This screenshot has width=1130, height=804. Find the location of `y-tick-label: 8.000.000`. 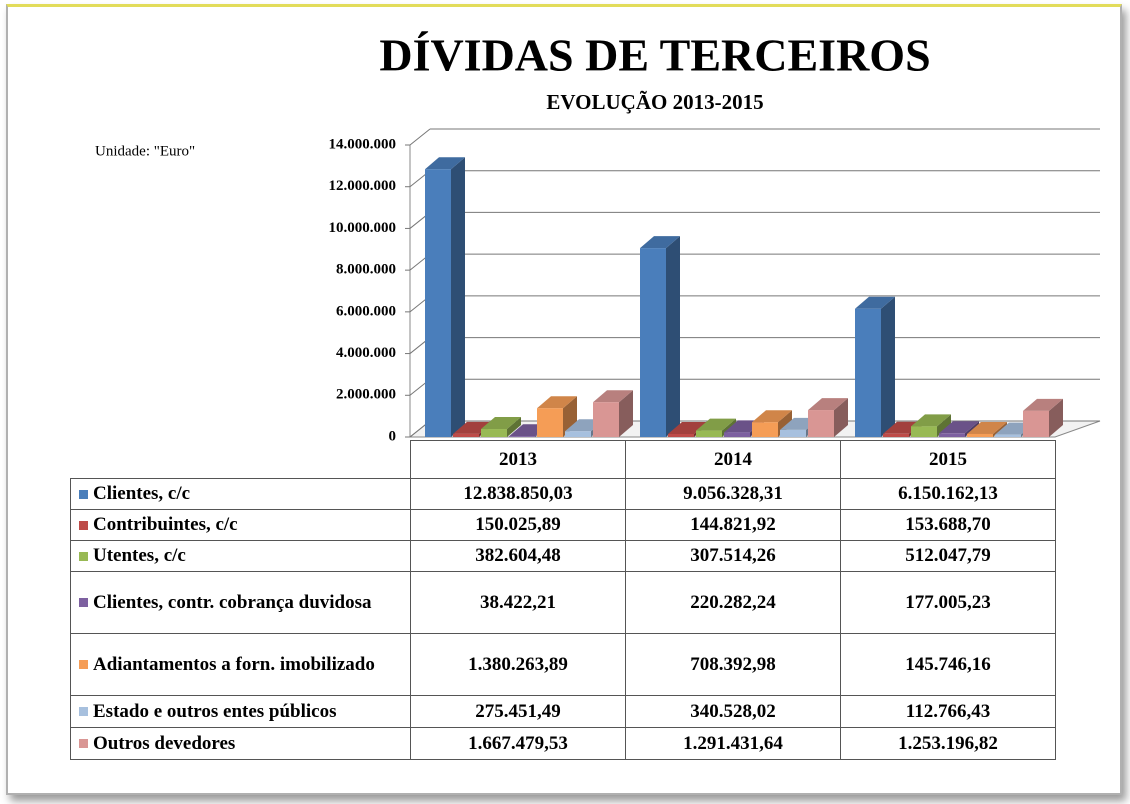

y-tick-label: 8.000.000 is located at coordinates (366, 270).